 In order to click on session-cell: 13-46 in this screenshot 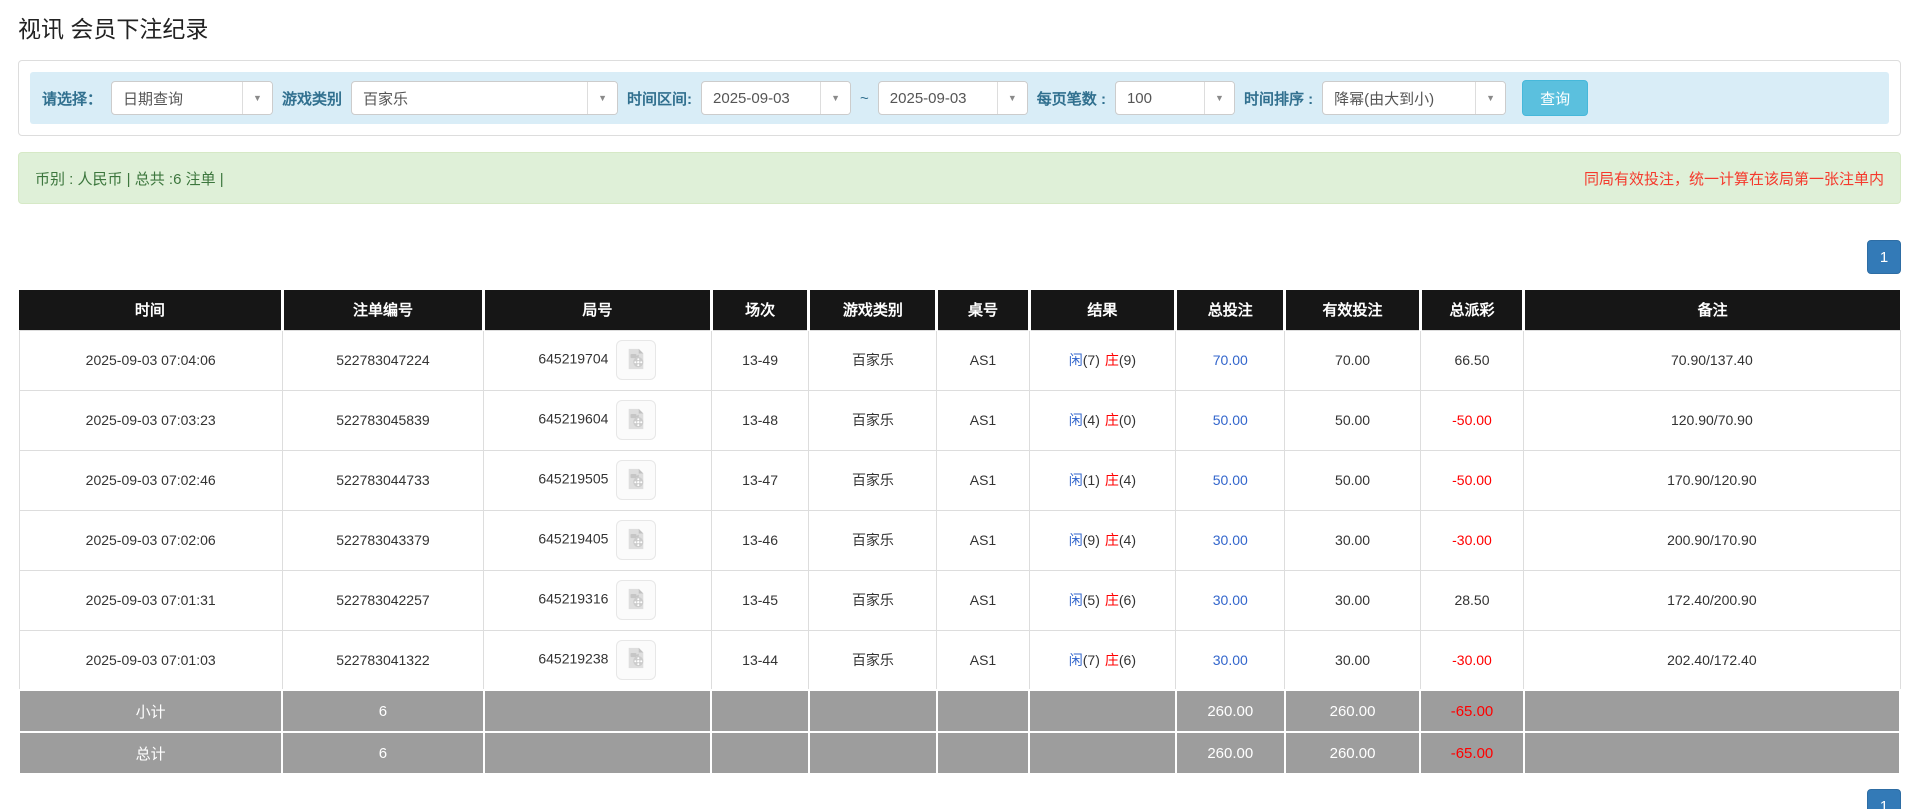, I will do `click(760, 540)`.